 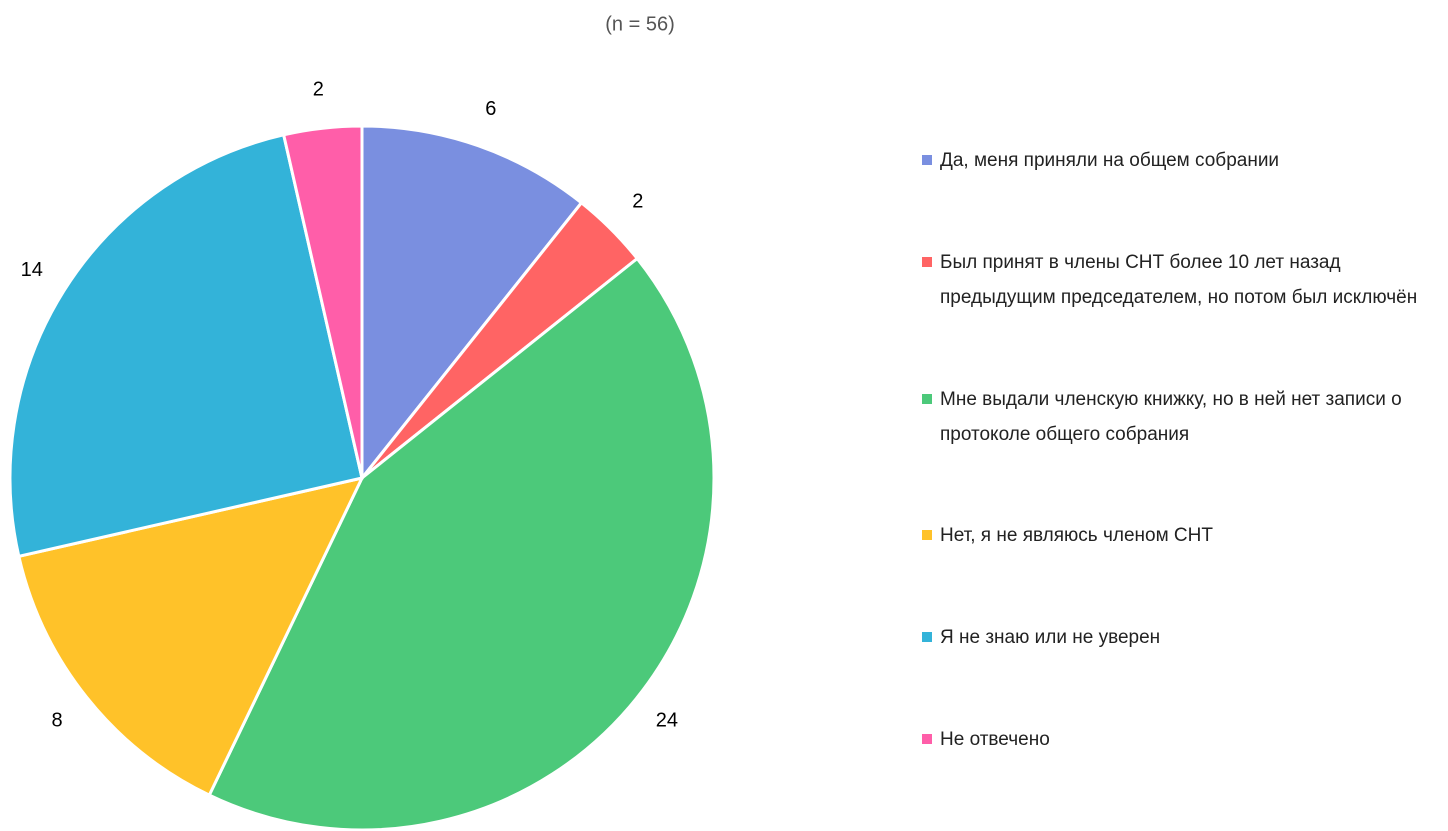 What do you see at coordinates (32, 270) in the screenshot?
I see `data-label: 14` at bounding box center [32, 270].